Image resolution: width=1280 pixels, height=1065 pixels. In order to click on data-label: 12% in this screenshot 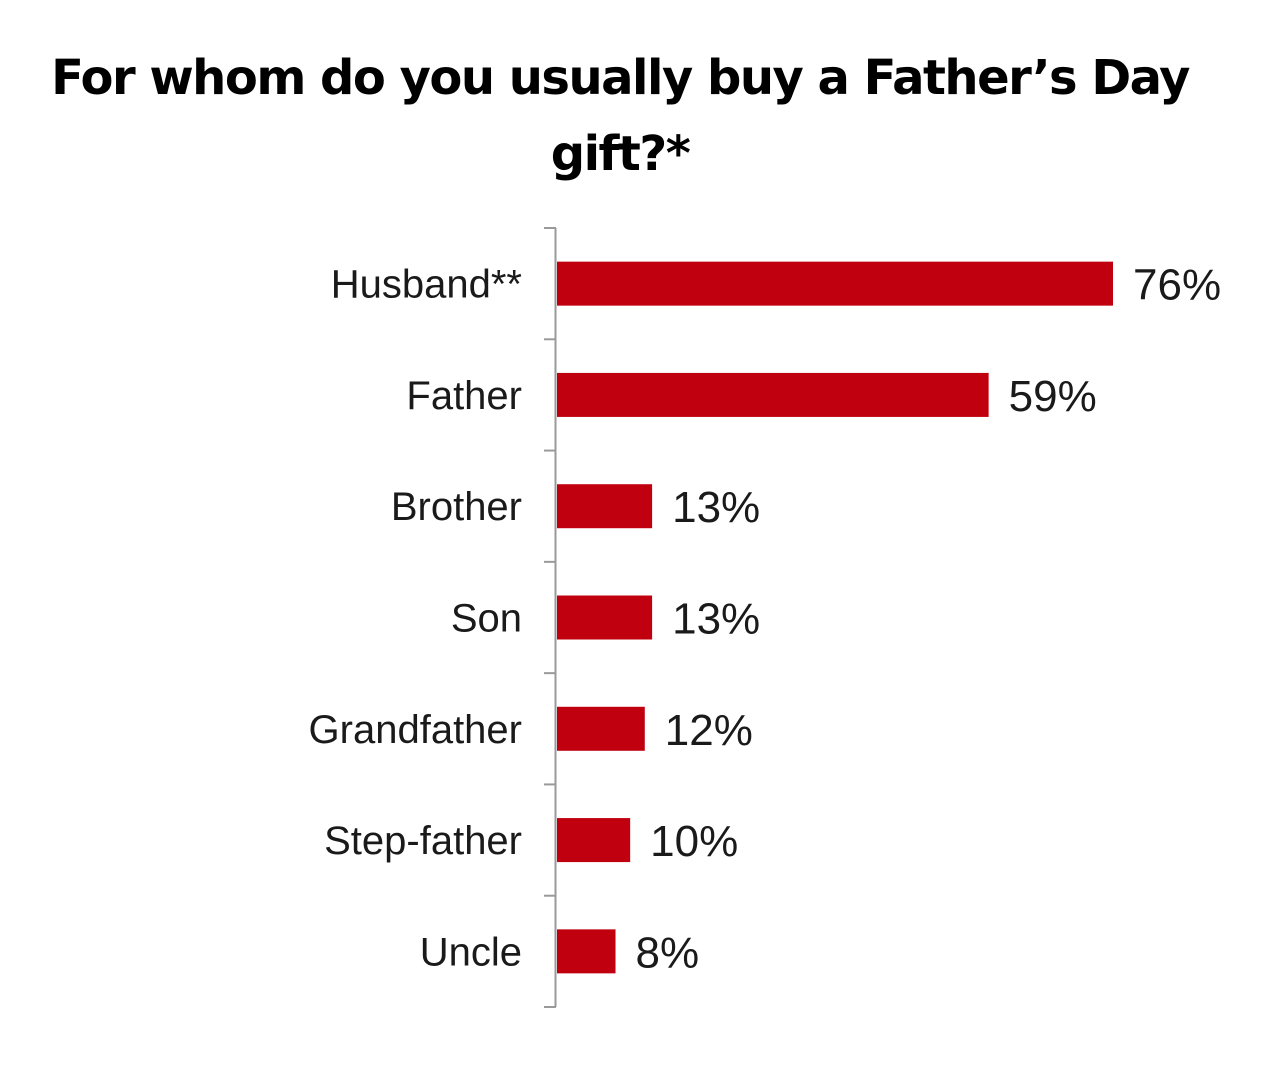, I will do `click(709, 730)`.